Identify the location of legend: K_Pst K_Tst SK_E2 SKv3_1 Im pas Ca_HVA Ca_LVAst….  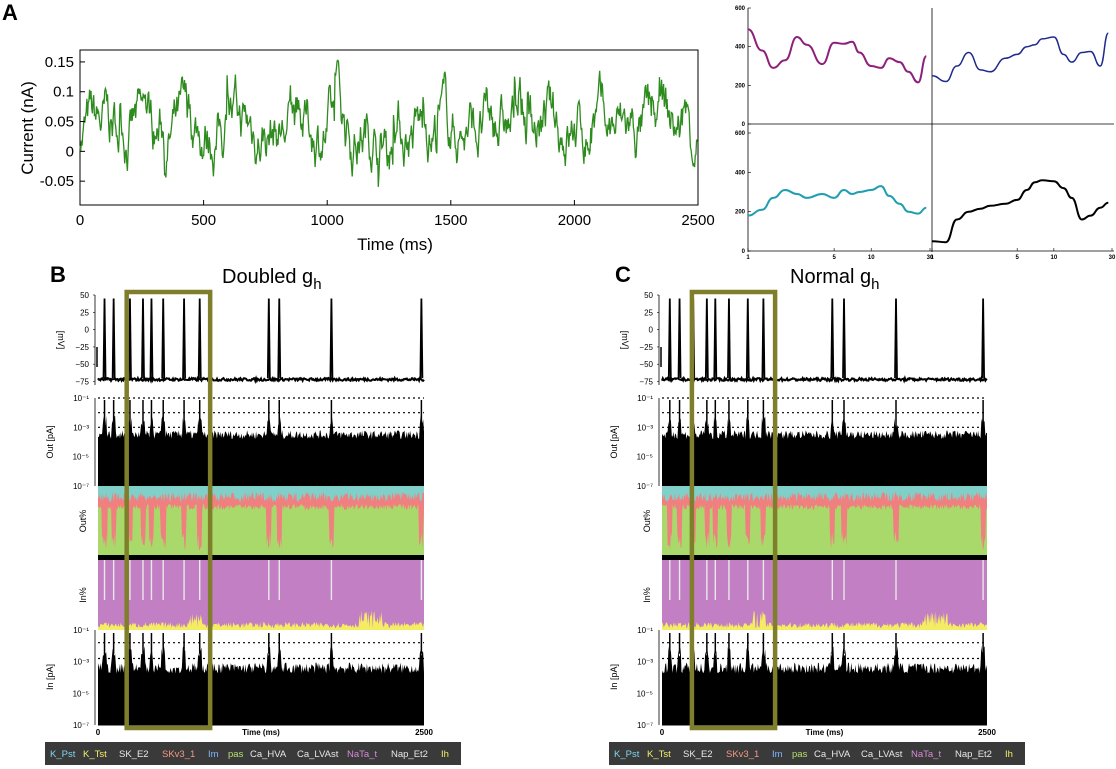
(253, 753).